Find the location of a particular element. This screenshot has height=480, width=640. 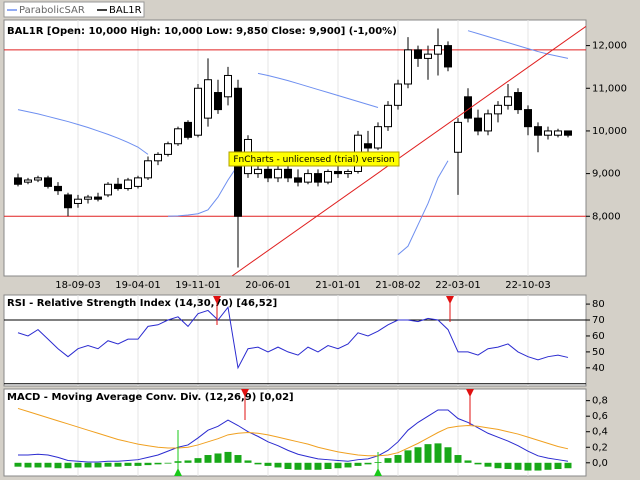

rsi-line is located at coordinates (293, 338).